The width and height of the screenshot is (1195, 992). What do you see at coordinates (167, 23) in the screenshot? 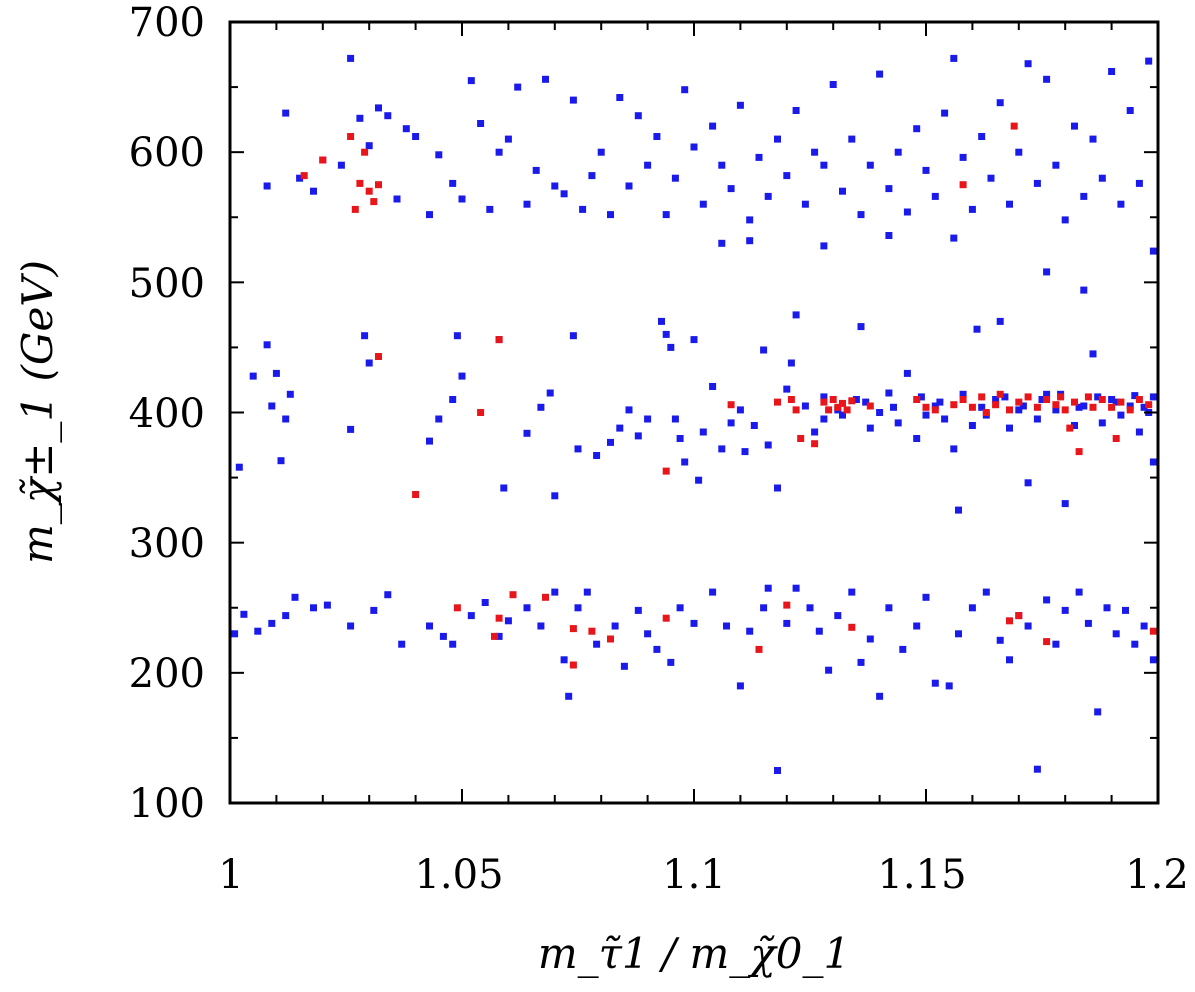
I see `y-tick-label: 700` at bounding box center [167, 23].